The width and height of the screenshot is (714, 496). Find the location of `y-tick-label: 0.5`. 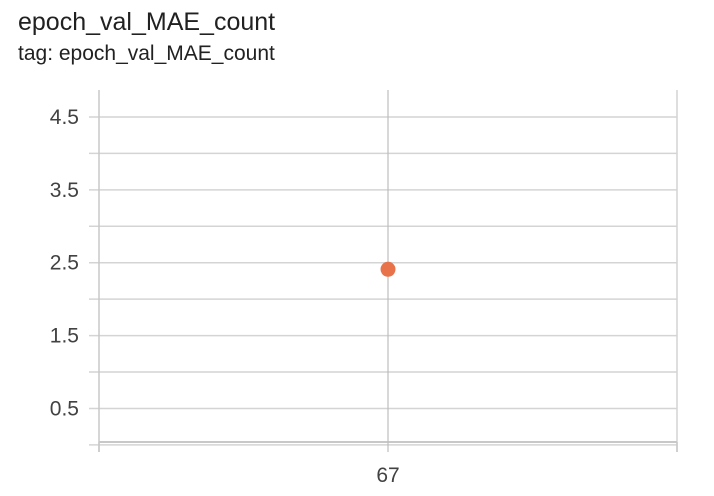

y-tick-label: 0.5 is located at coordinates (64, 408).